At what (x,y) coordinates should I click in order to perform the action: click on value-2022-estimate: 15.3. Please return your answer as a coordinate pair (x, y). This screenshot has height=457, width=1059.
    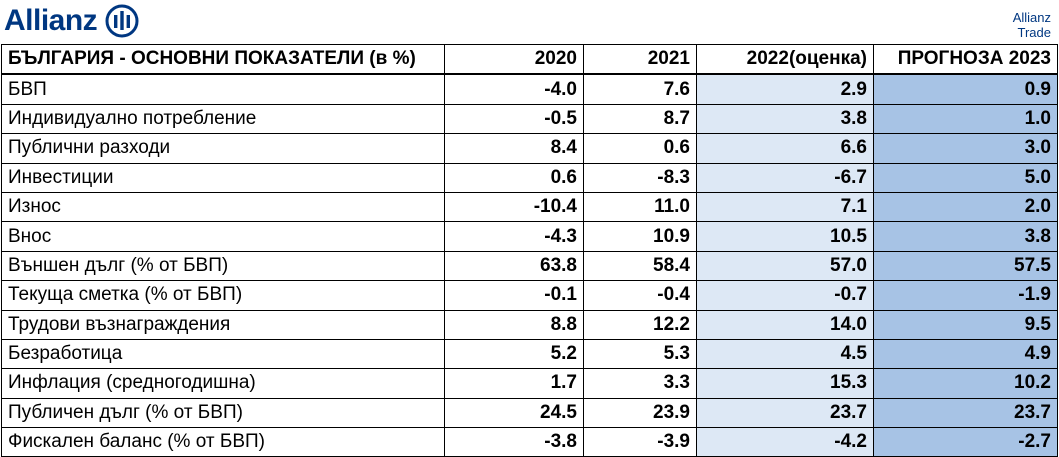
    Looking at the image, I should click on (785, 383).